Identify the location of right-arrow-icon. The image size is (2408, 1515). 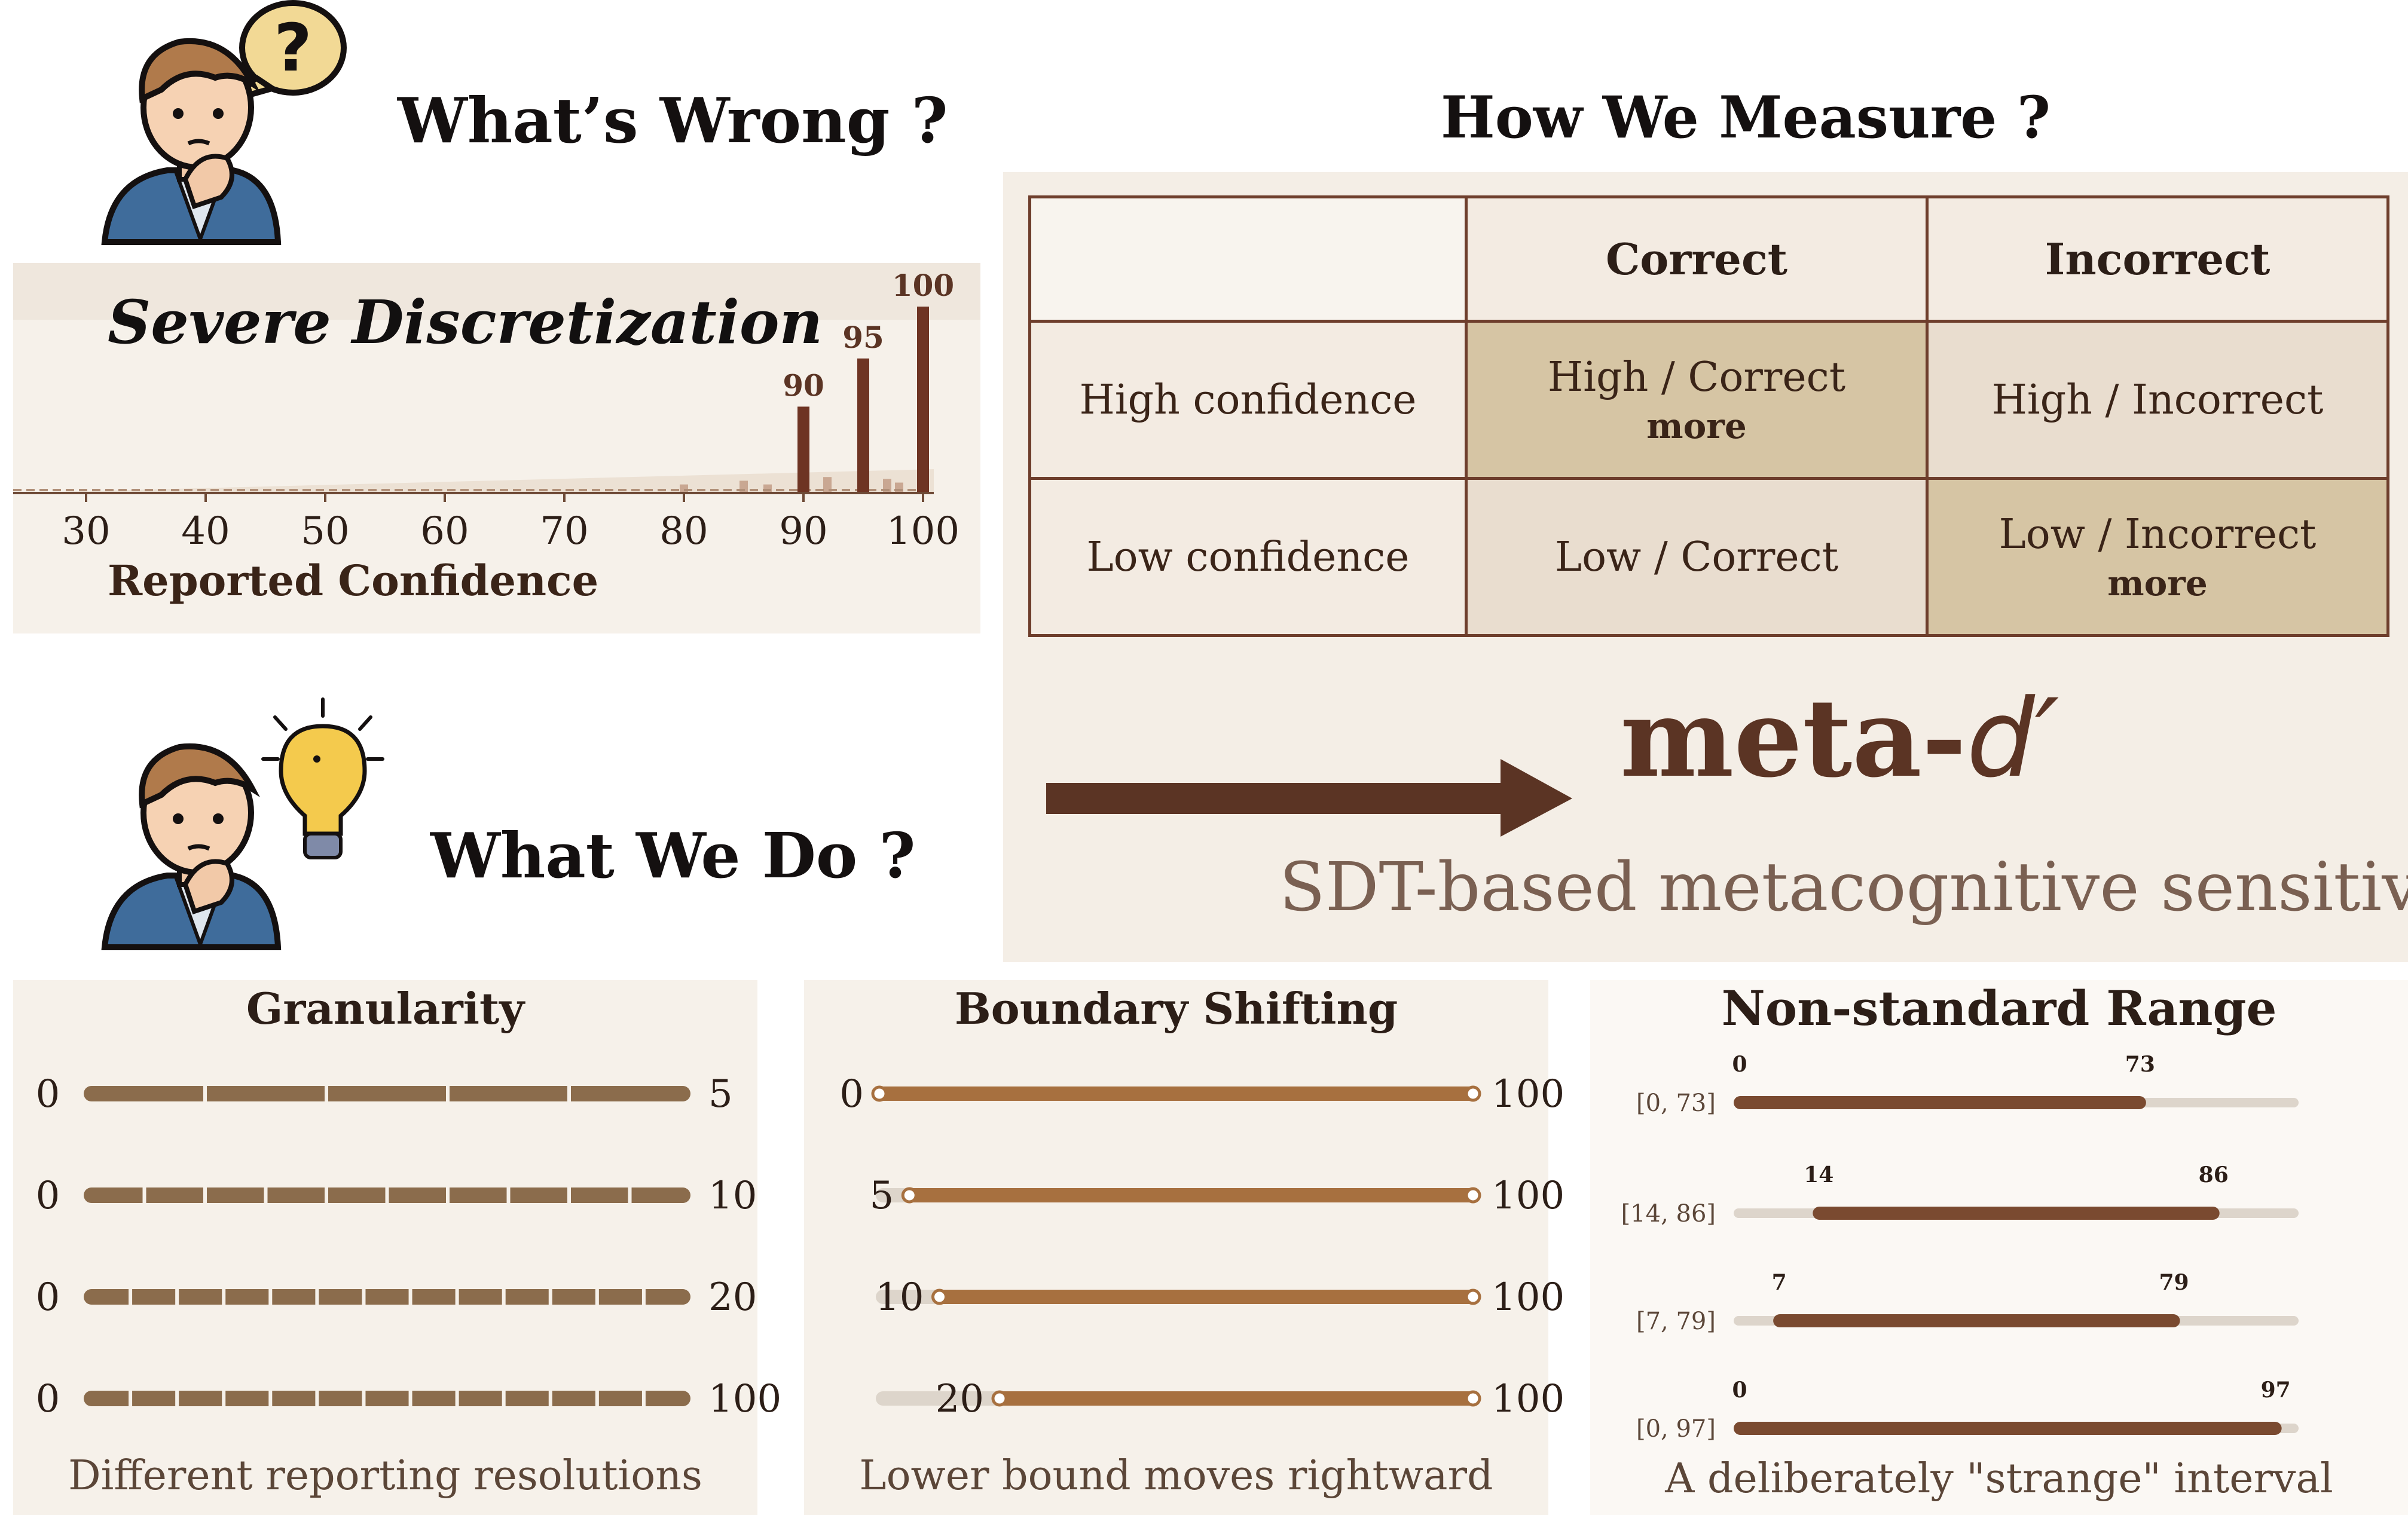
(1309, 798).